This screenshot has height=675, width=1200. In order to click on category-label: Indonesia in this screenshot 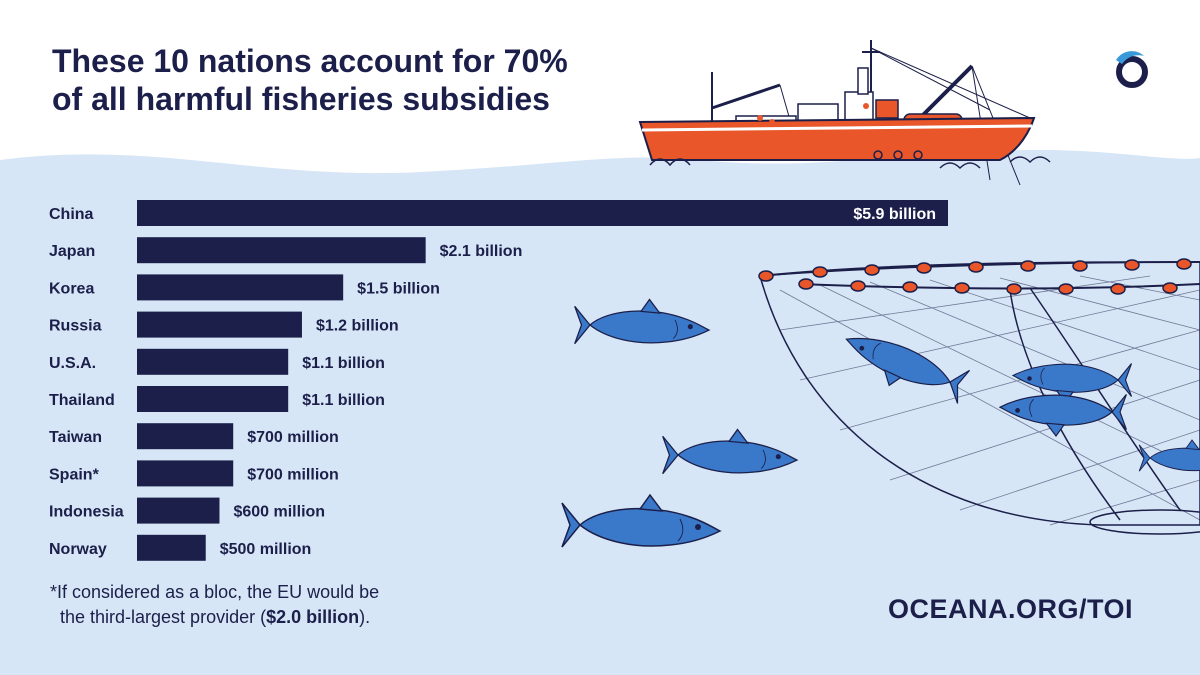, I will do `click(86, 512)`.